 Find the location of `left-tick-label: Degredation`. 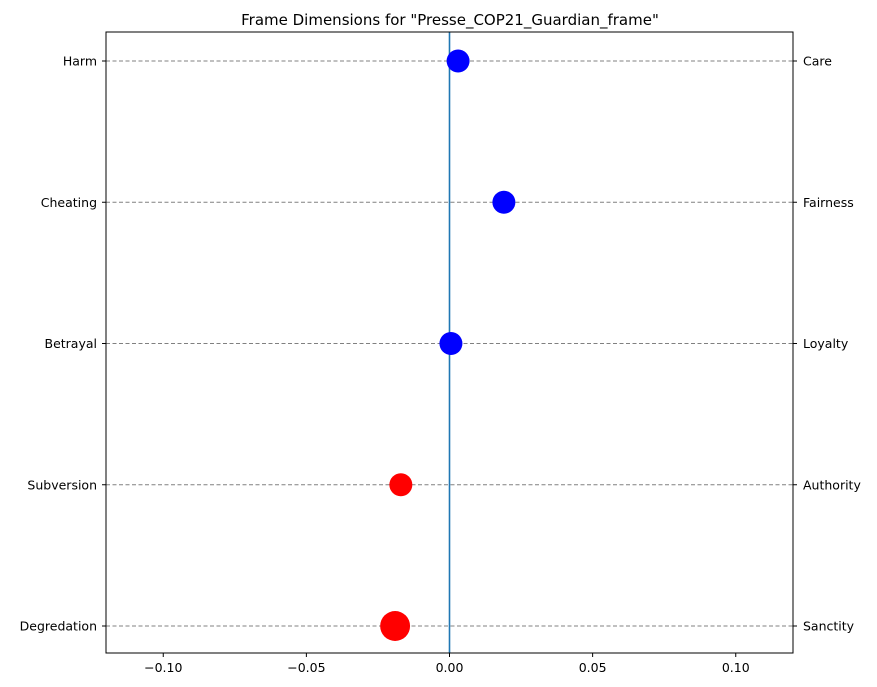

left-tick-label: Degredation is located at coordinates (58, 626).